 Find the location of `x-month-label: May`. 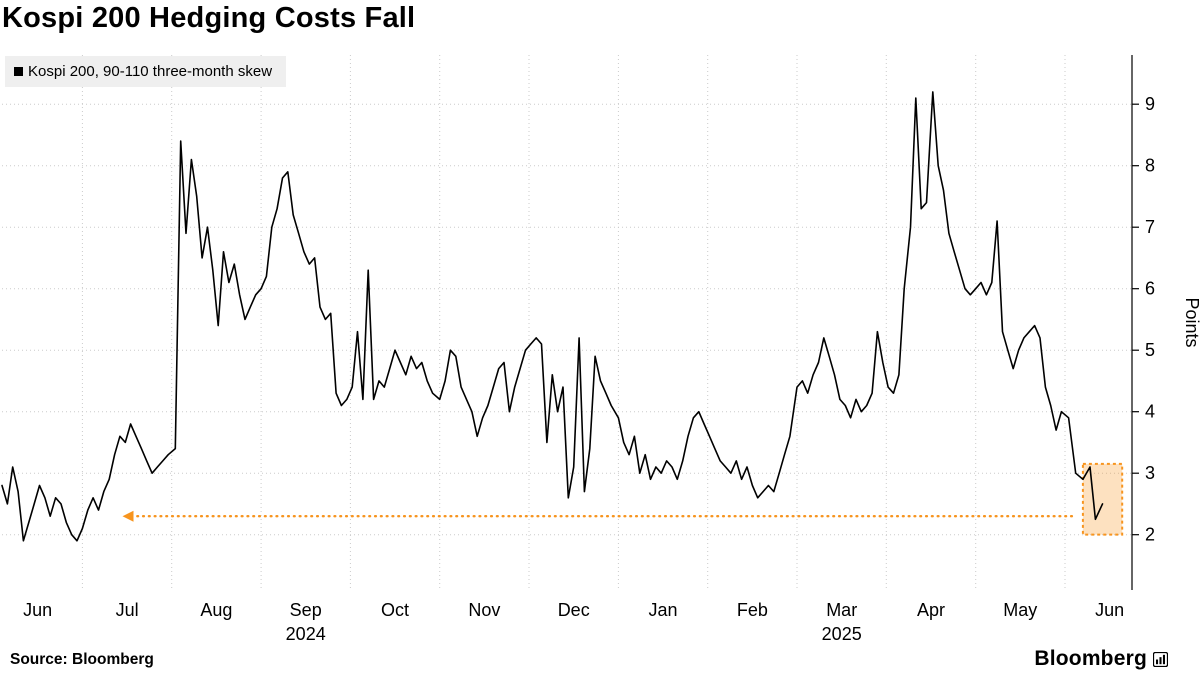

x-month-label: May is located at coordinates (1020, 610).